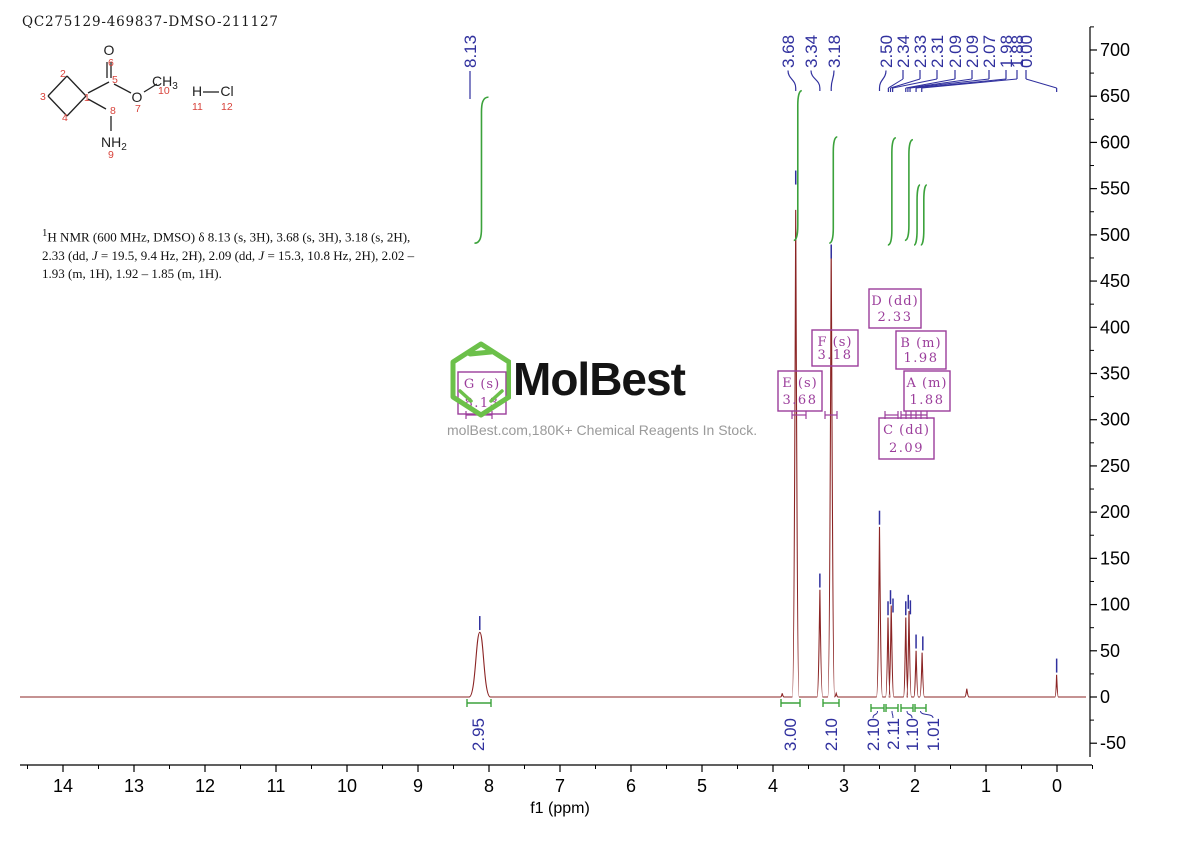 Image resolution: width=1190 pixels, height=841 pixels. Describe the element at coordinates (1115, 420) in the screenshot. I see `svg-text: 300` at that location.